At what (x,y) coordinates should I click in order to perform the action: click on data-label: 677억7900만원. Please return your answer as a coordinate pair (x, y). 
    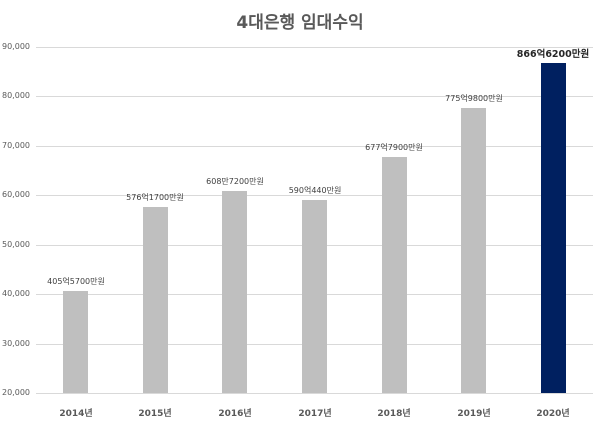
    Looking at the image, I should click on (394, 147).